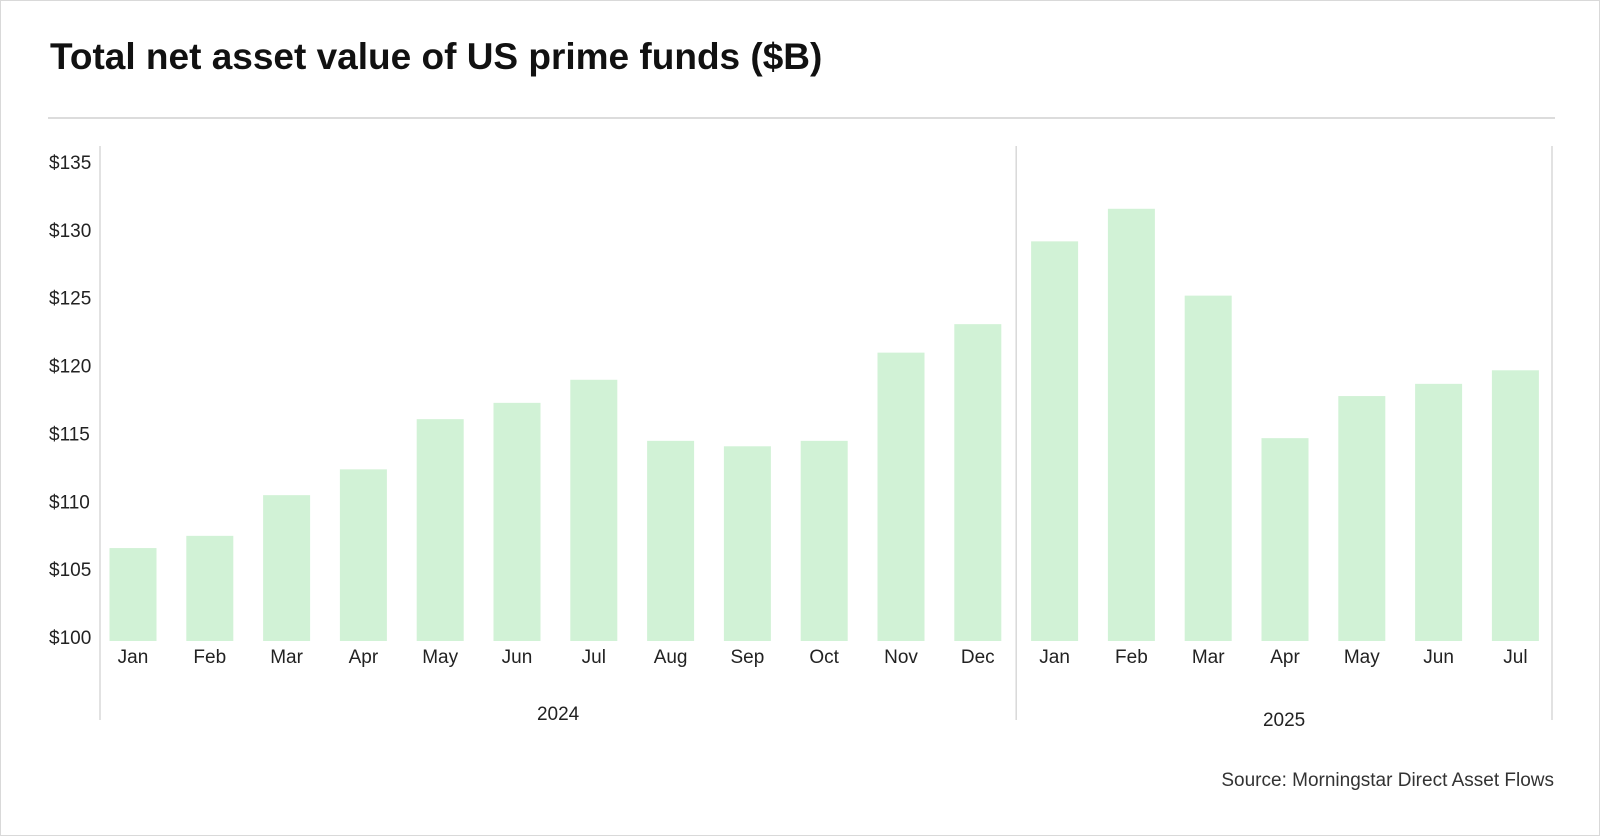 The width and height of the screenshot is (1600, 836). Describe the element at coordinates (70, 231) in the screenshot. I see `y-tick-label: $130` at that location.